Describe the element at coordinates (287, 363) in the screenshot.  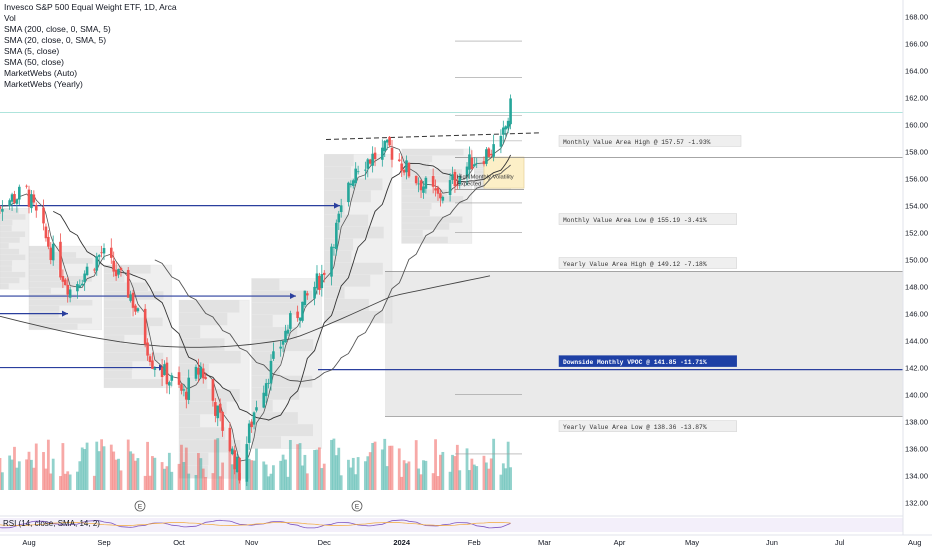
I see `month-profile-box` at that location.